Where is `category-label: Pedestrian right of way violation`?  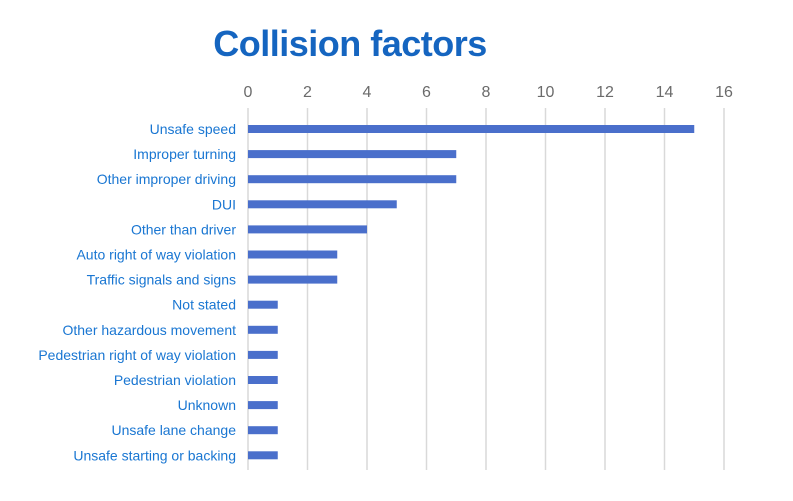
category-label: Pedestrian right of way violation is located at coordinates (137, 355).